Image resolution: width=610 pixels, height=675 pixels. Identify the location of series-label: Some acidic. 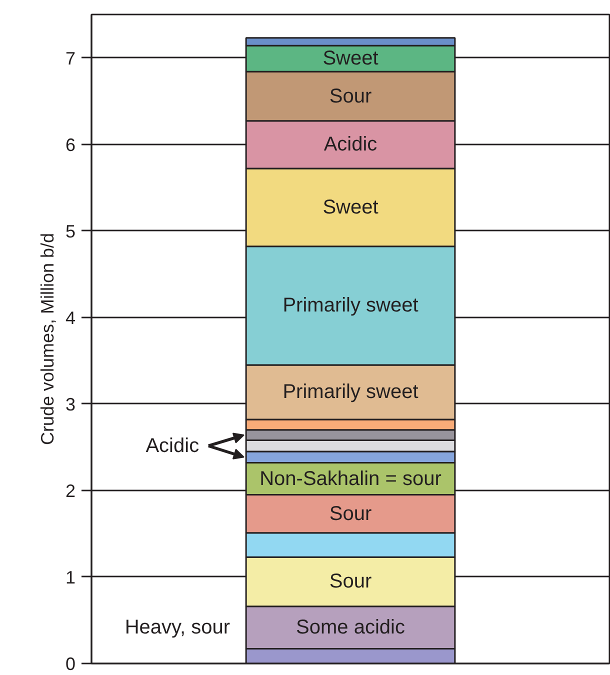
(350, 627).